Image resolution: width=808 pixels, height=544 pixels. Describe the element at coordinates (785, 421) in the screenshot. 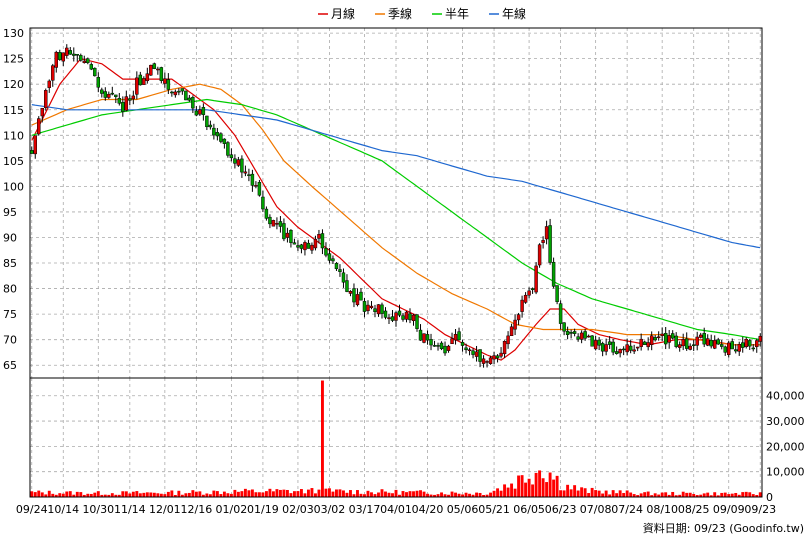

I see `volume-tick-label: 30,000` at that location.